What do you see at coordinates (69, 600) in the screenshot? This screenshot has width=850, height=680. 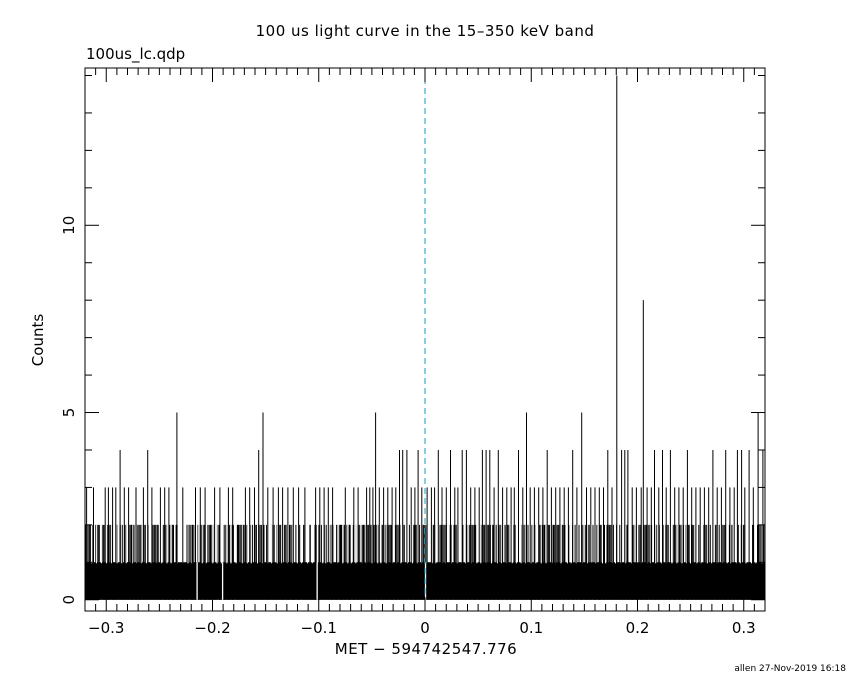 I see `y-tick-label: 0` at bounding box center [69, 600].